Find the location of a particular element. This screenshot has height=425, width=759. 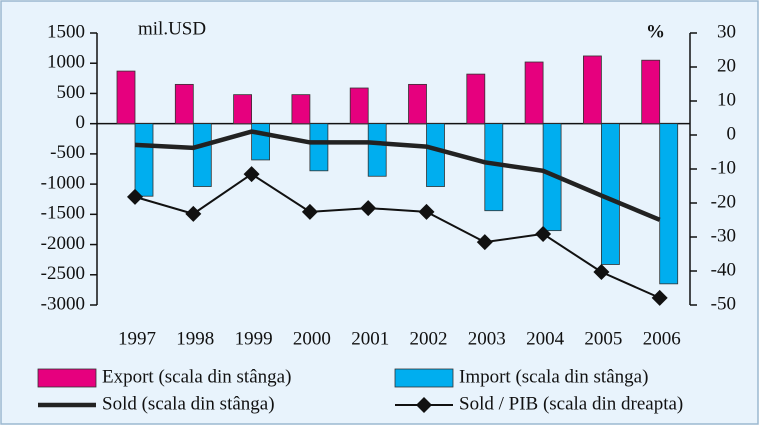

y-tick-label: 500 is located at coordinates (71, 92).